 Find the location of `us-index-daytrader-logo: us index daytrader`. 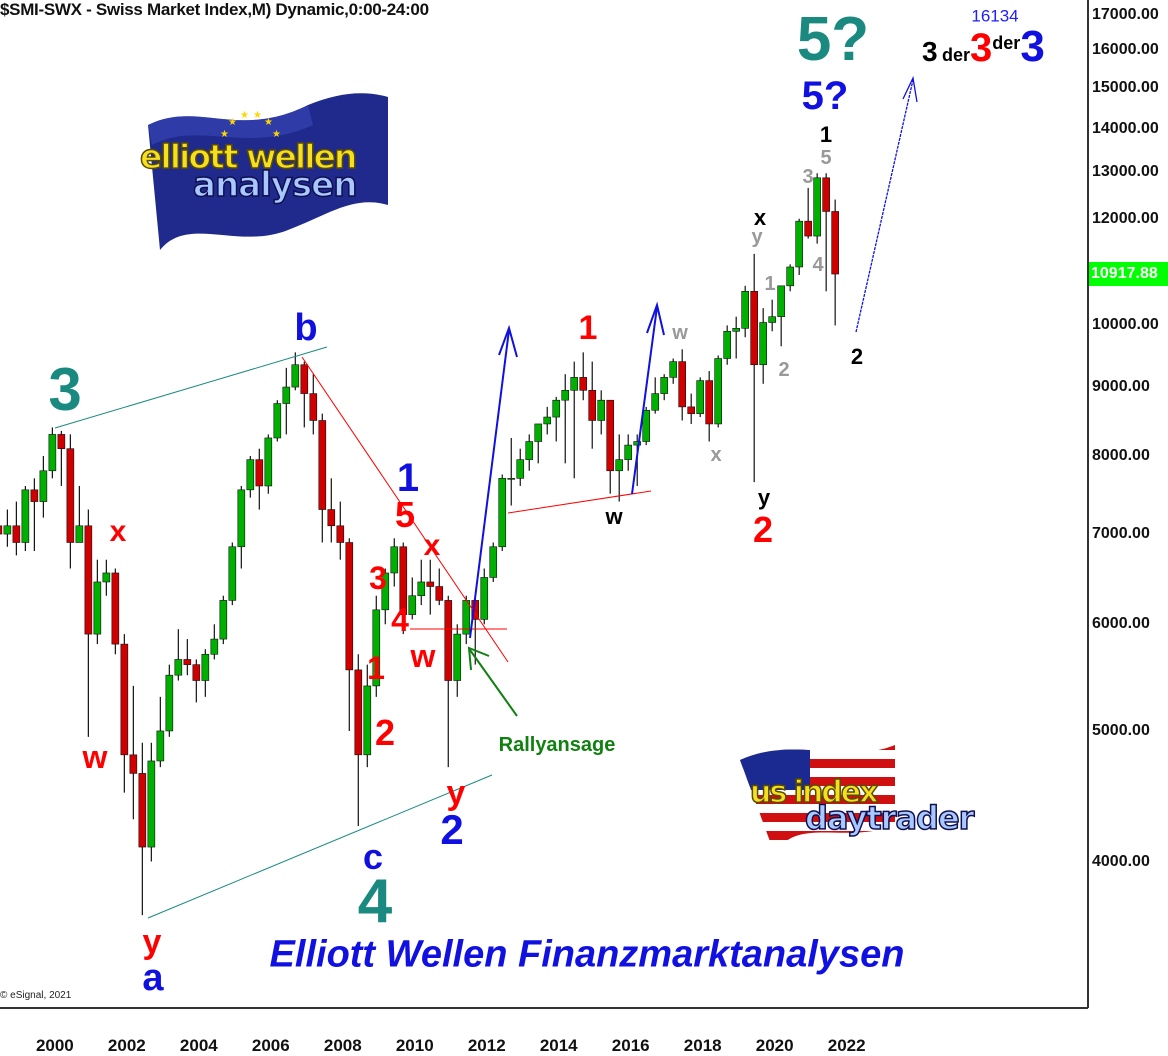

us-index-daytrader-logo: us index daytrader is located at coordinates (872, 797).